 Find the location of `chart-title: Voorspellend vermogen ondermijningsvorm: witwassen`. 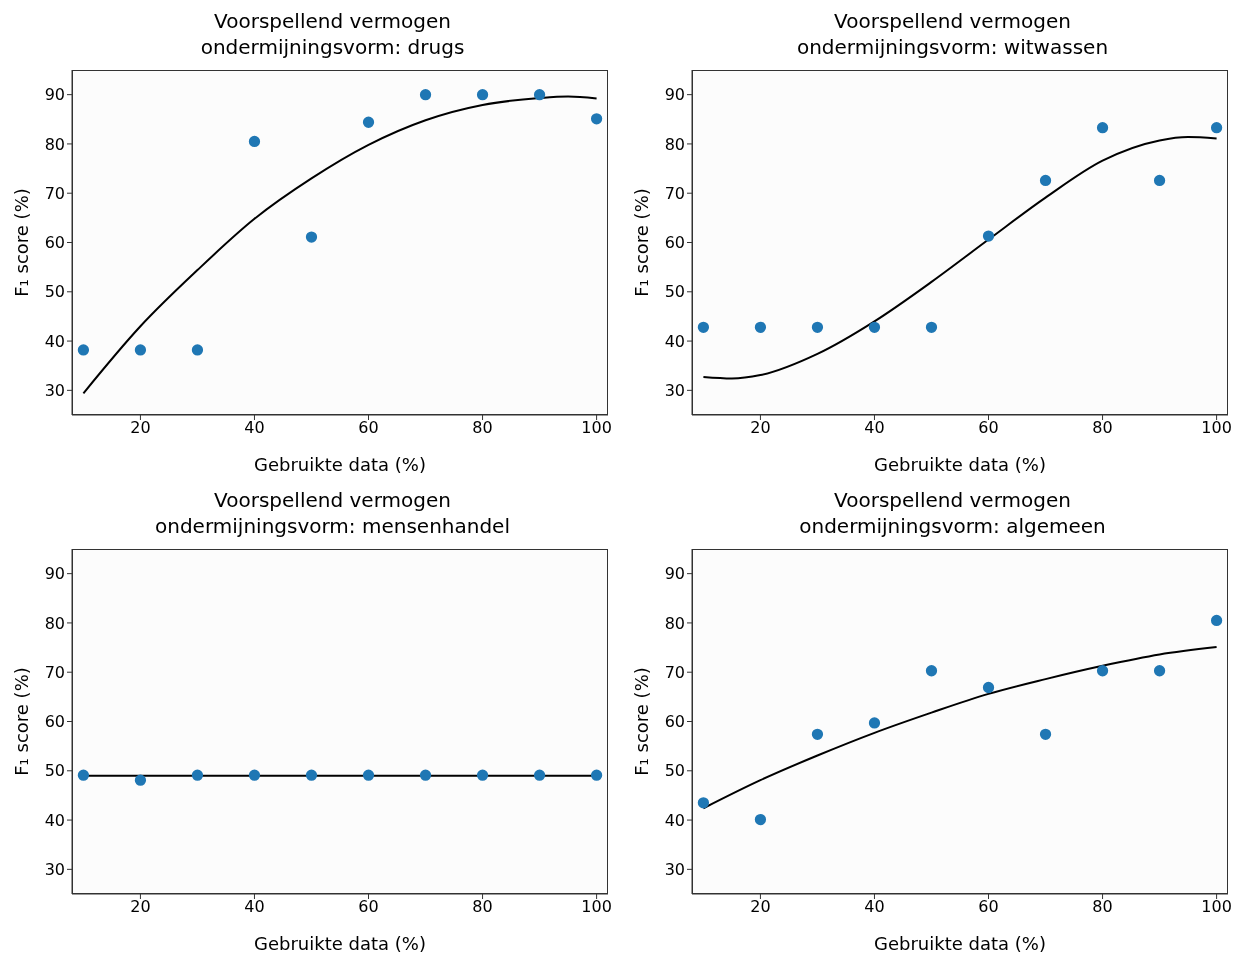

chart-title: Voorspellend vermogen ondermijningsvorm: witwassen is located at coordinates (952, 34).